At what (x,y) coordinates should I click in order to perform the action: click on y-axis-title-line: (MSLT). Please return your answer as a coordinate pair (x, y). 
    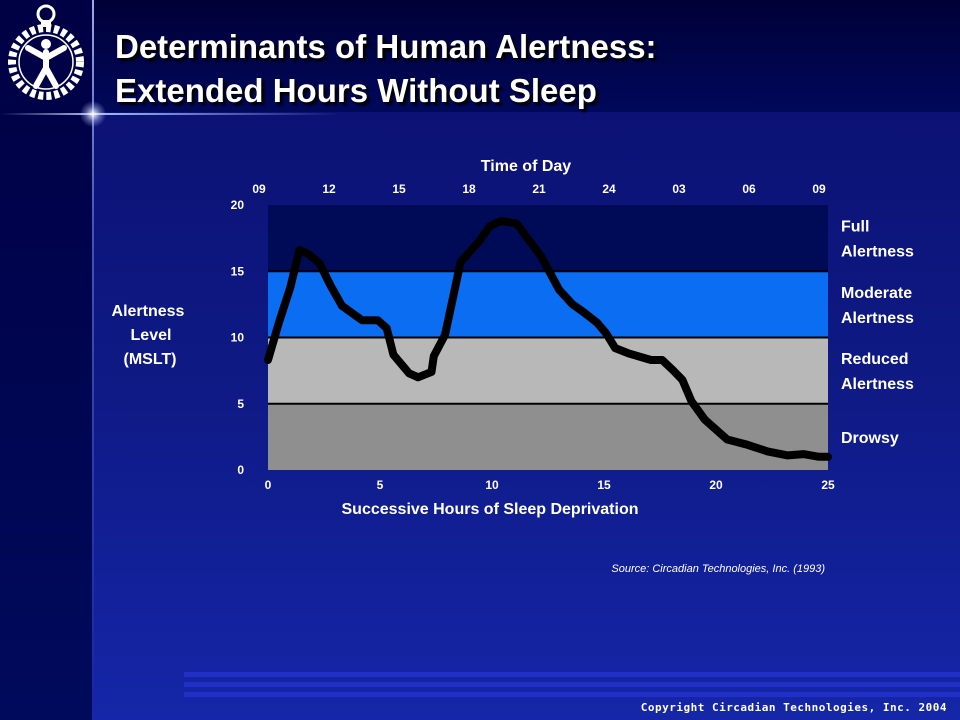
    Looking at the image, I should click on (149, 359).